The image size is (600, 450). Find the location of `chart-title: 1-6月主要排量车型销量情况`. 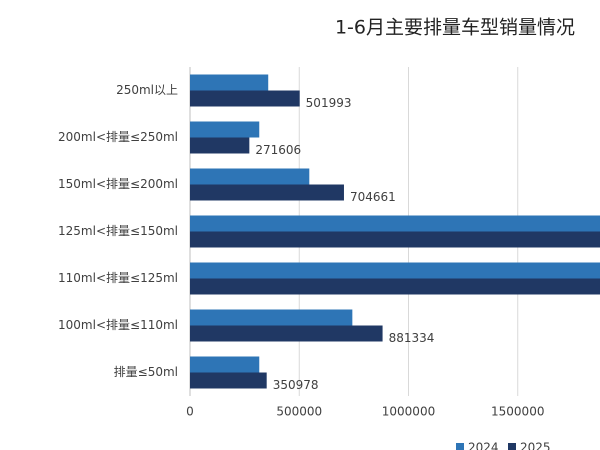

chart-title: 1-6月主要排量车型销量情况 is located at coordinates (455, 28).